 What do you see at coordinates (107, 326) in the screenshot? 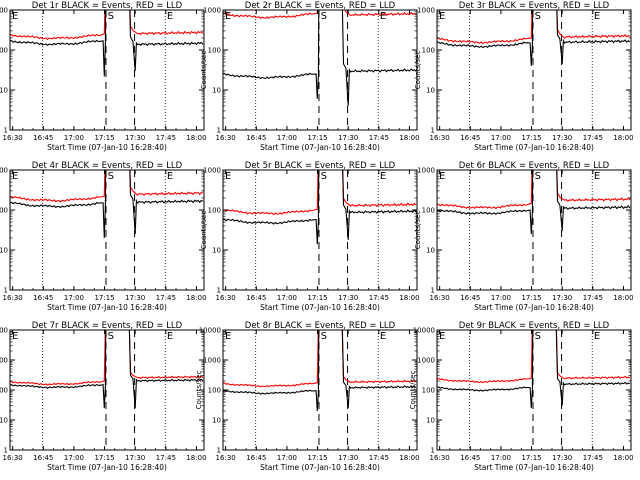
I see `panel-title: Det 7r BLACK = Events, RED = LLD` at bounding box center [107, 326].